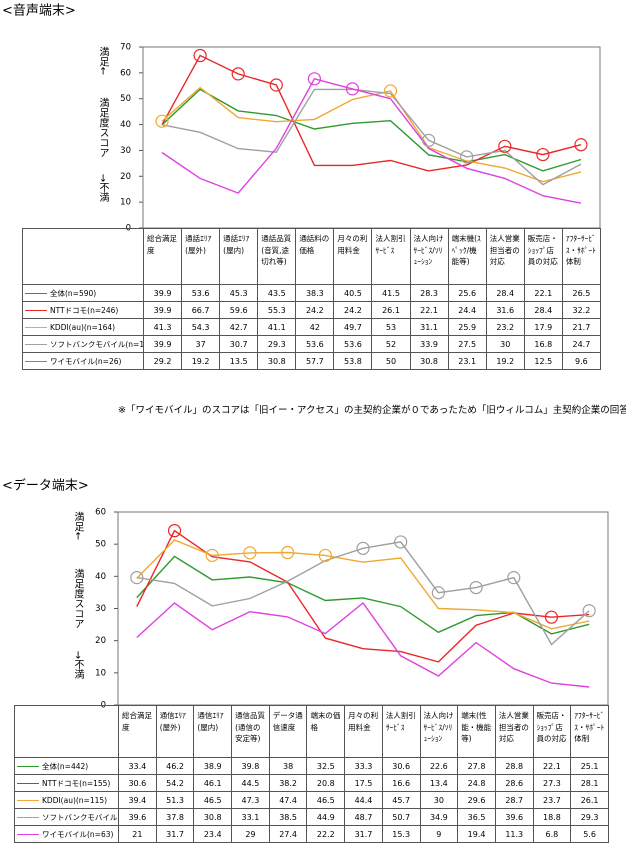  What do you see at coordinates (66, 731) in the screenshot?
I see `corner-cell` at bounding box center [66, 731].